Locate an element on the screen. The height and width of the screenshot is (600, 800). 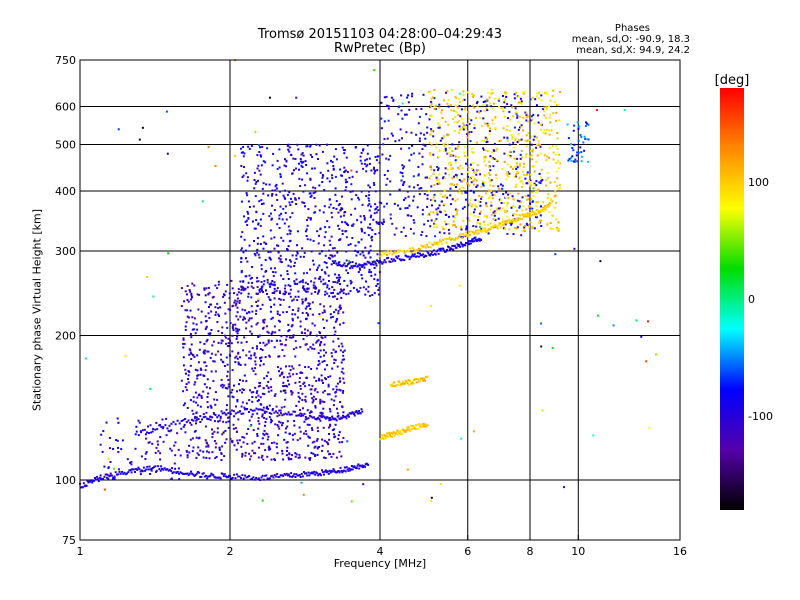
stats-o-line: mean, sd,O: -90.9, 18.3 is located at coordinates (630, 39).